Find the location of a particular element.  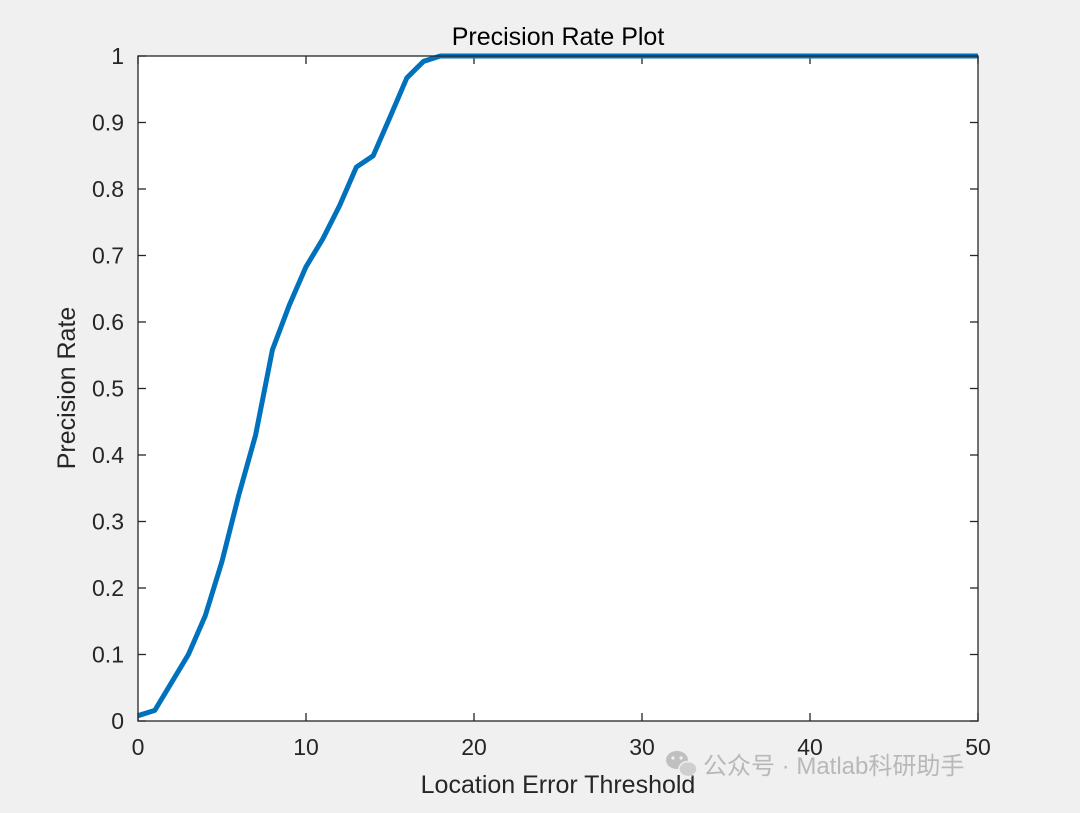

y-tick-label: 0.3 is located at coordinates (108, 522).